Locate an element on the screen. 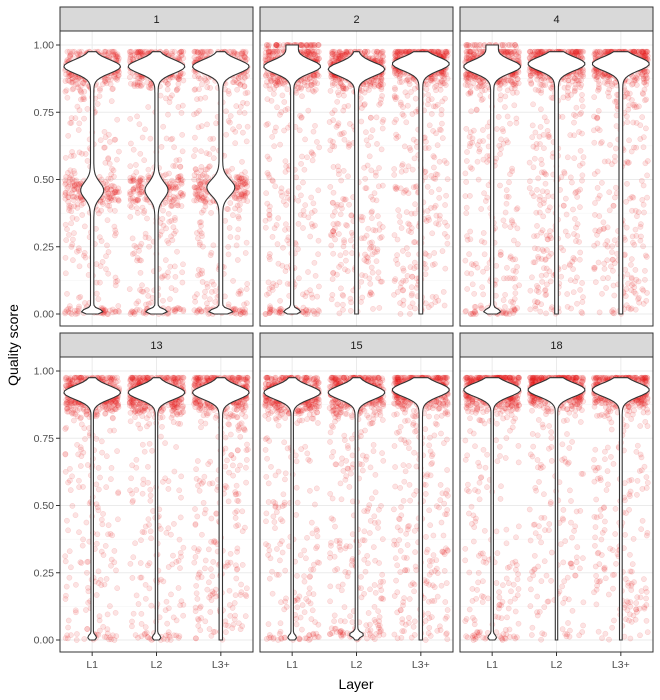 Image resolution: width=660 pixels, height=700 pixels. y-tick-label: 0.00 is located at coordinates (44, 315).